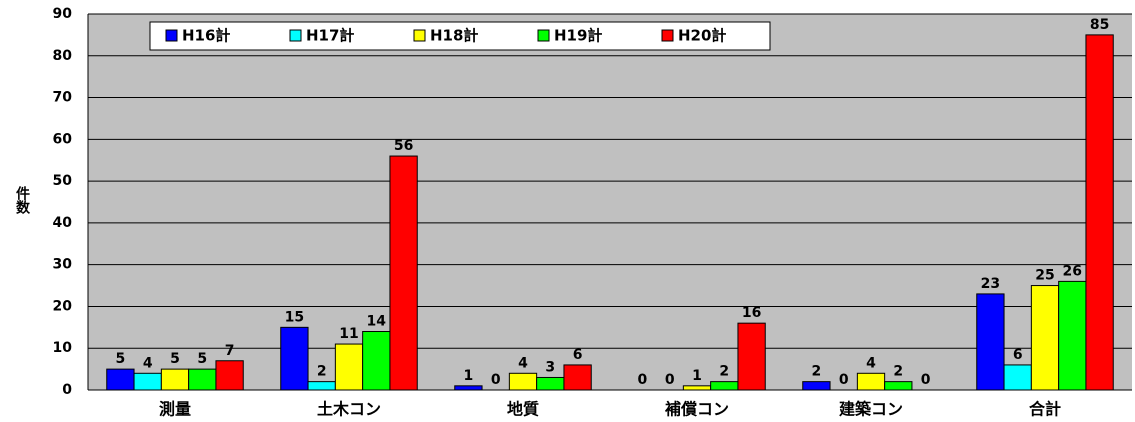 Image resolution: width=1135 pixels, height=422 pixels. What do you see at coordinates (871, 409) in the screenshot?
I see `x-tick-label: 建築コン` at bounding box center [871, 409].